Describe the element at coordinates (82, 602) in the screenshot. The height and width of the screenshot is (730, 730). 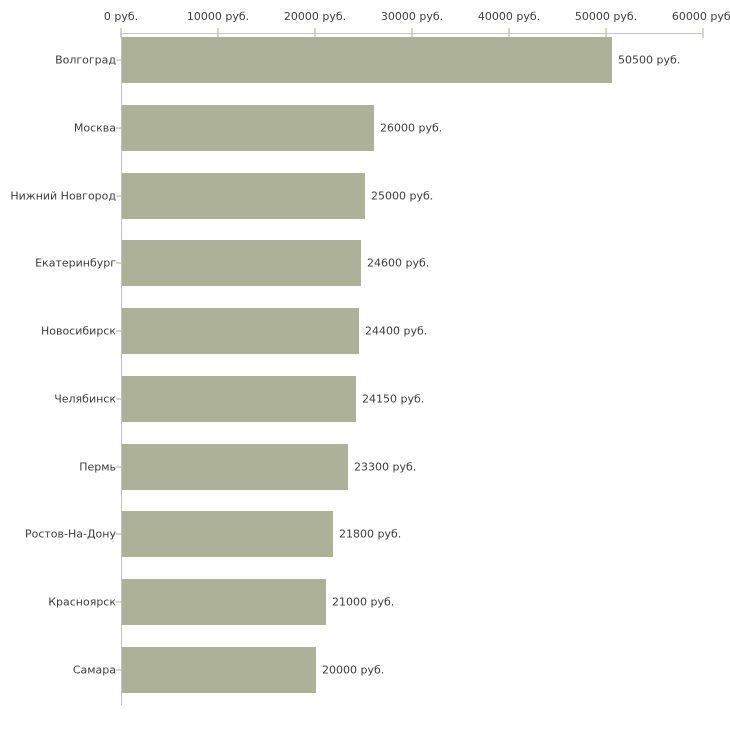
I see `category-label: Красноярск` at that location.